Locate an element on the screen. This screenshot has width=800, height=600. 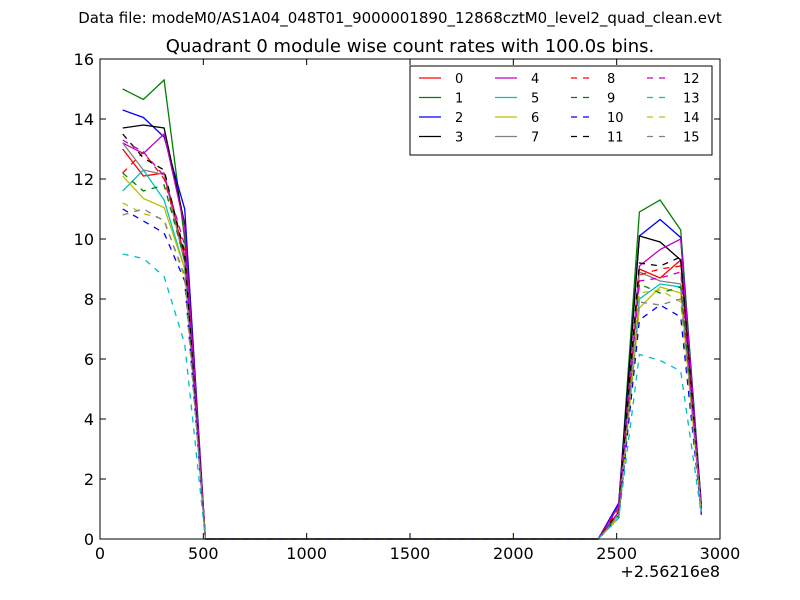
legend-label-0: 0 is located at coordinates (459, 79).